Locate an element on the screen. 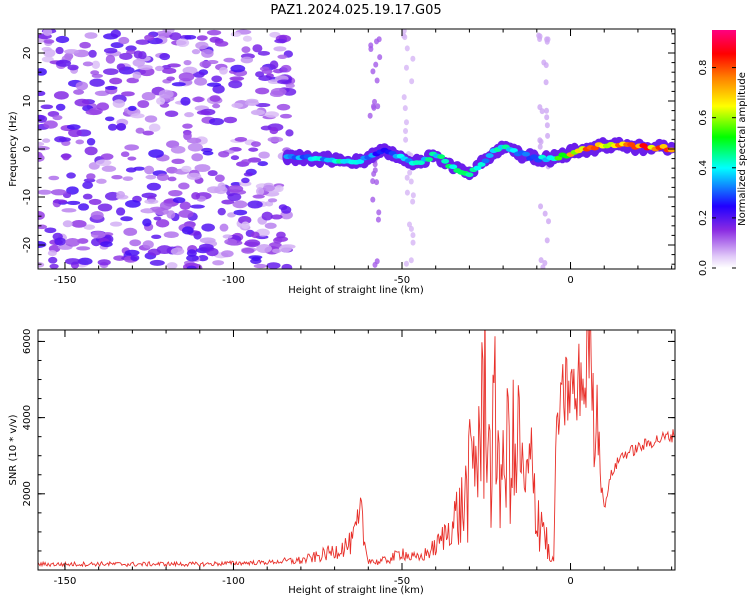  colorbar-tick-label: 0.2 is located at coordinates (703, 218).